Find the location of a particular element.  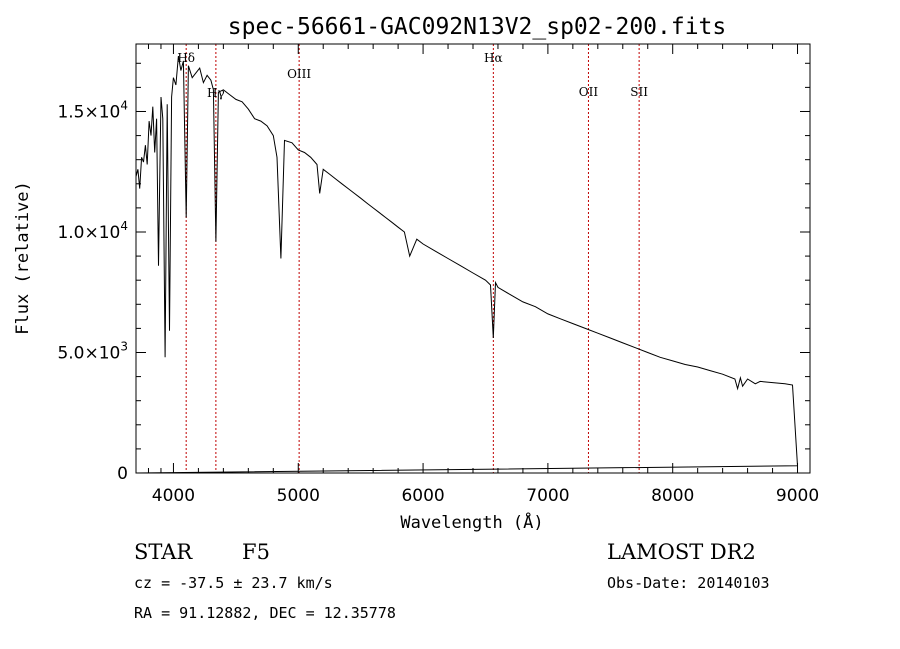

marker-label: Hδ is located at coordinates (186, 58).